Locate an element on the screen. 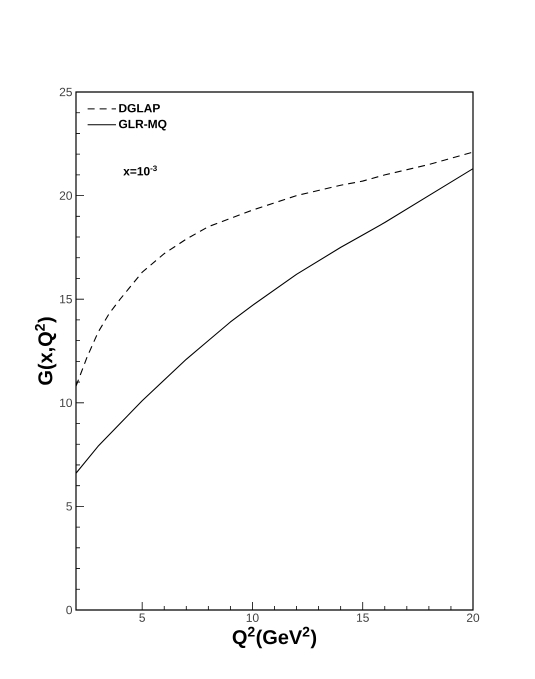 Image resolution: width=535 pixels, height=679 pixels. x-tick-label: 10 is located at coordinates (252, 618).